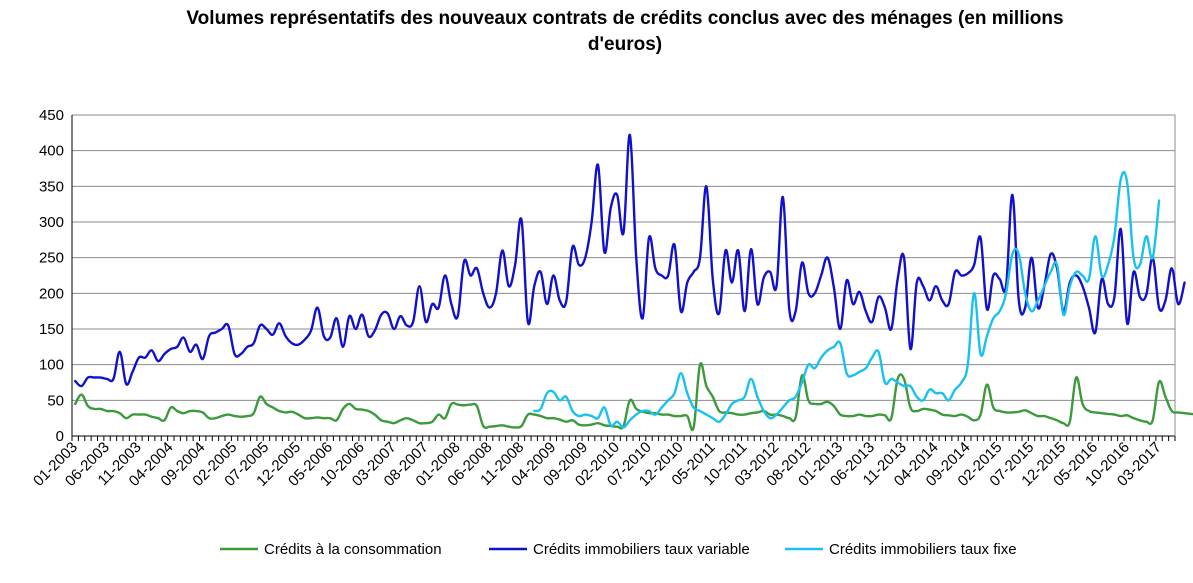 The width and height of the screenshot is (1193, 583). Describe the element at coordinates (51, 329) in the screenshot. I see `y-tick-label: 150` at that location.